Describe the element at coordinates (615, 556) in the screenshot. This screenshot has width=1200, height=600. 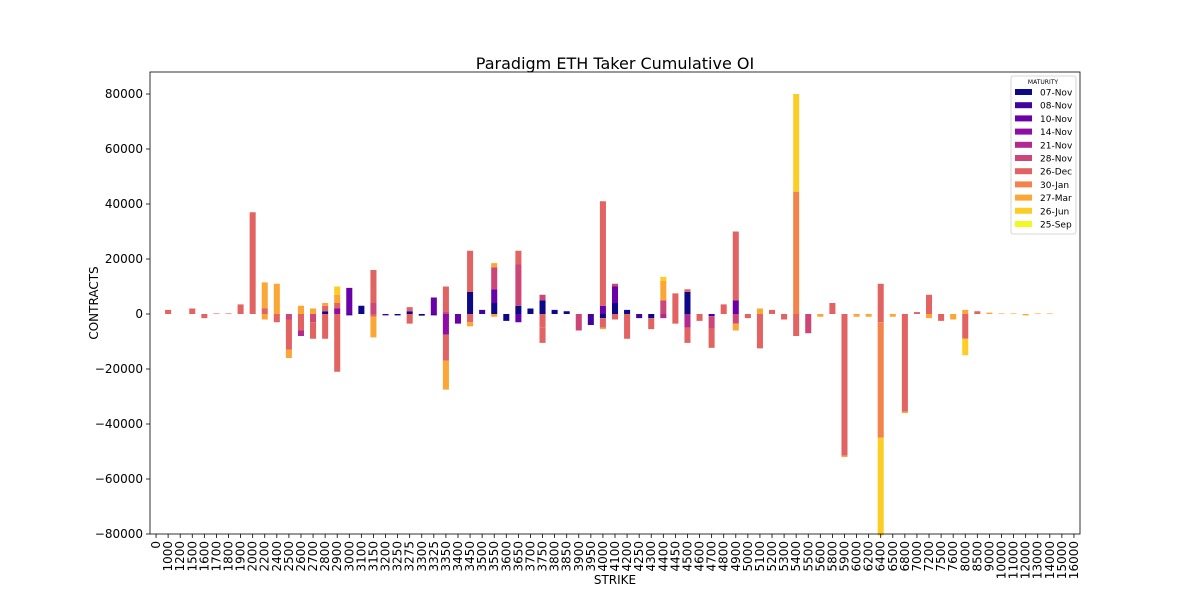
I see `x-tick-label-4100: 4100` at that location.